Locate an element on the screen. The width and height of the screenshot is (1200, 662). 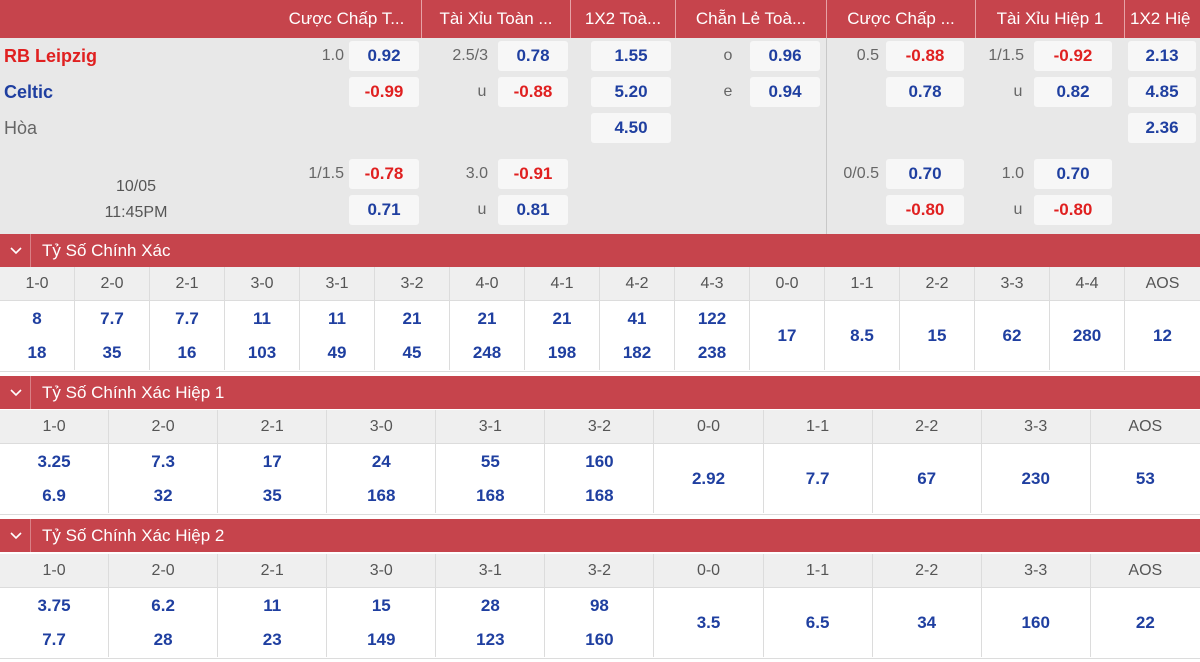
odds-button: 8 is located at coordinates (37, 318).